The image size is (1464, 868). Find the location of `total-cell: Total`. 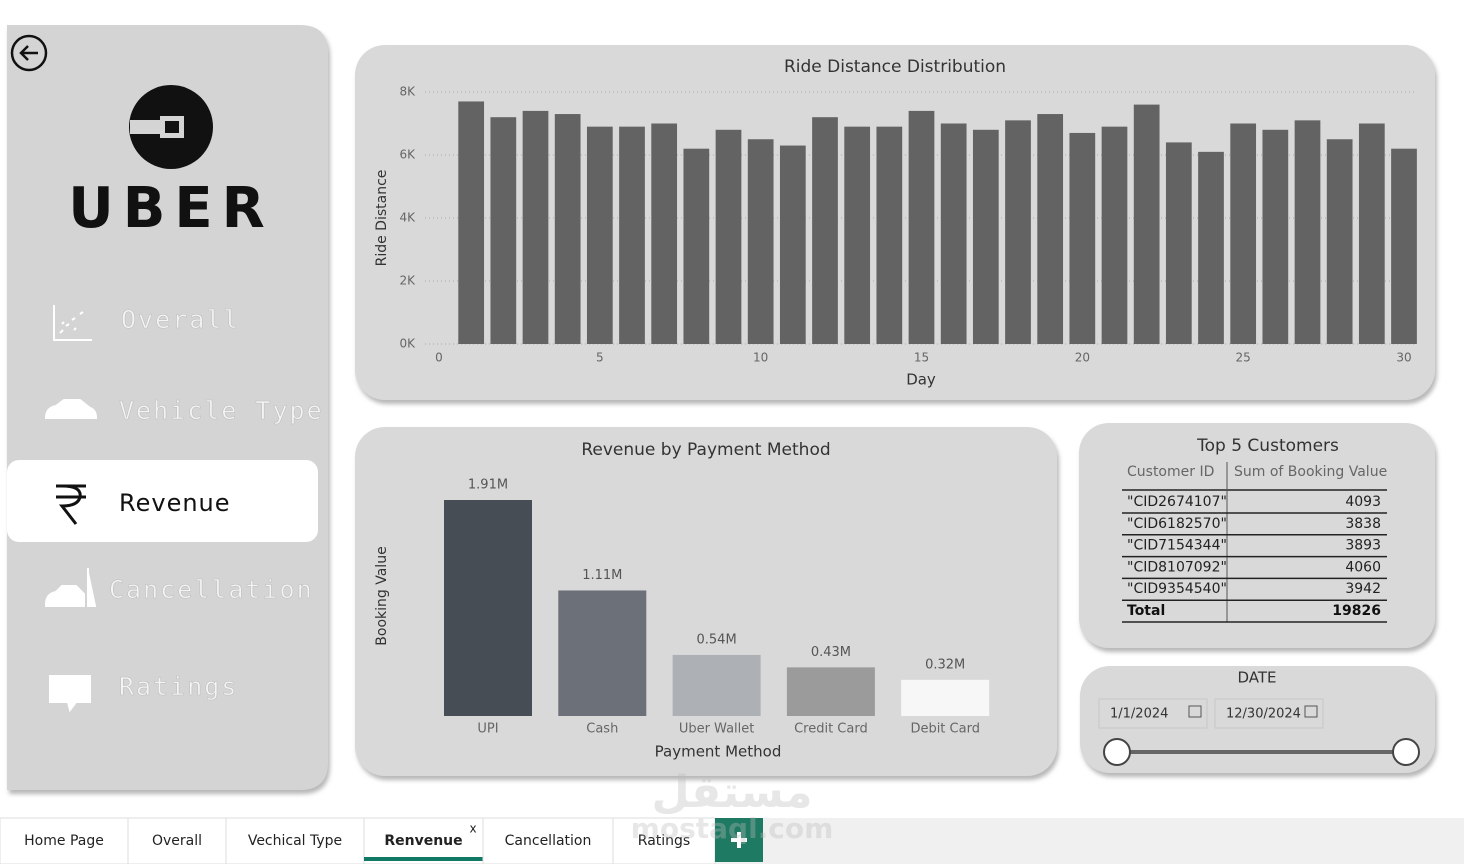

total-cell: Total is located at coordinates (1146, 611).